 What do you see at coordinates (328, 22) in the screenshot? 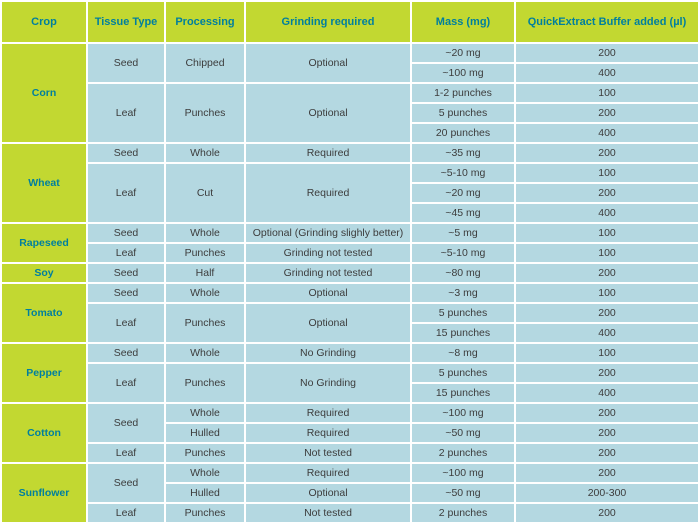
I see `column-header-grinding: Grinding required` at bounding box center [328, 22].